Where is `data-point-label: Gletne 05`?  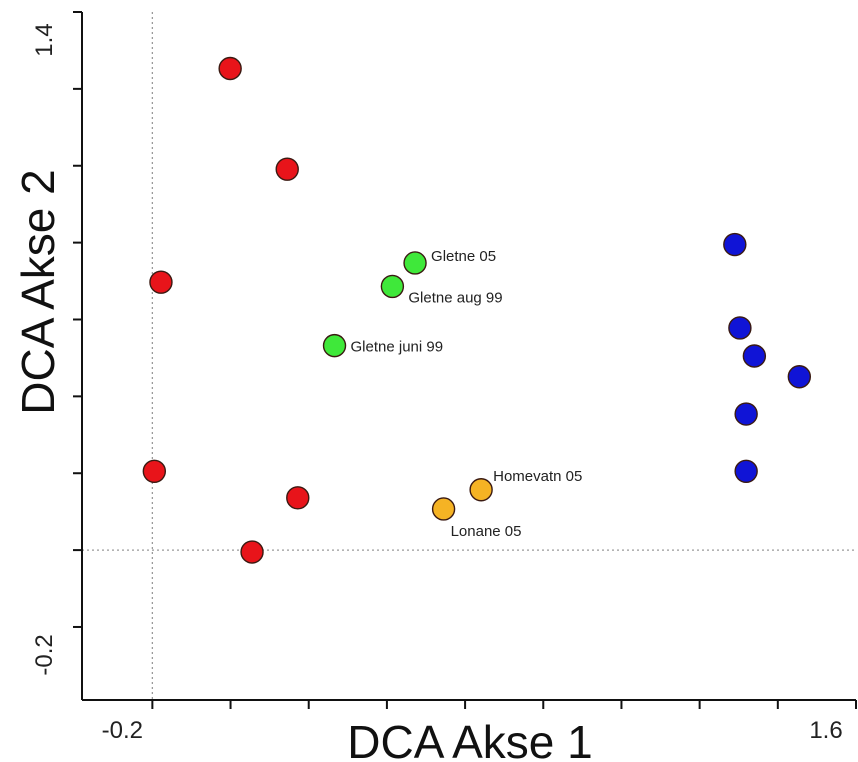 data-point-label: Gletne 05 is located at coordinates (463, 256).